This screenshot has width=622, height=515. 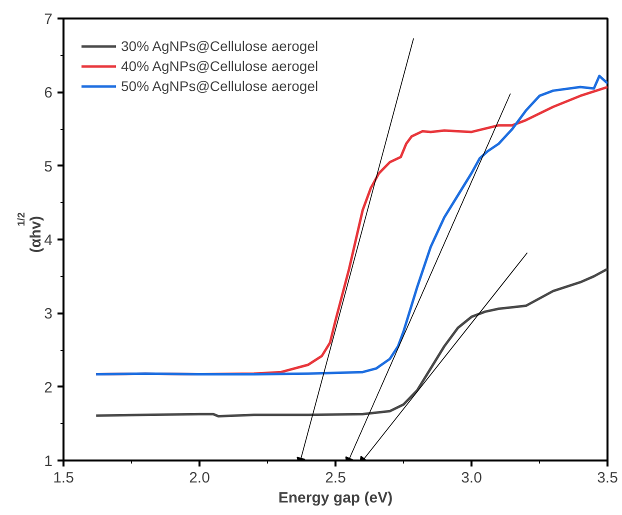 I want to click on legend-label: 50% AgNPs@Cellulose aerogel, so click(x=219, y=86).